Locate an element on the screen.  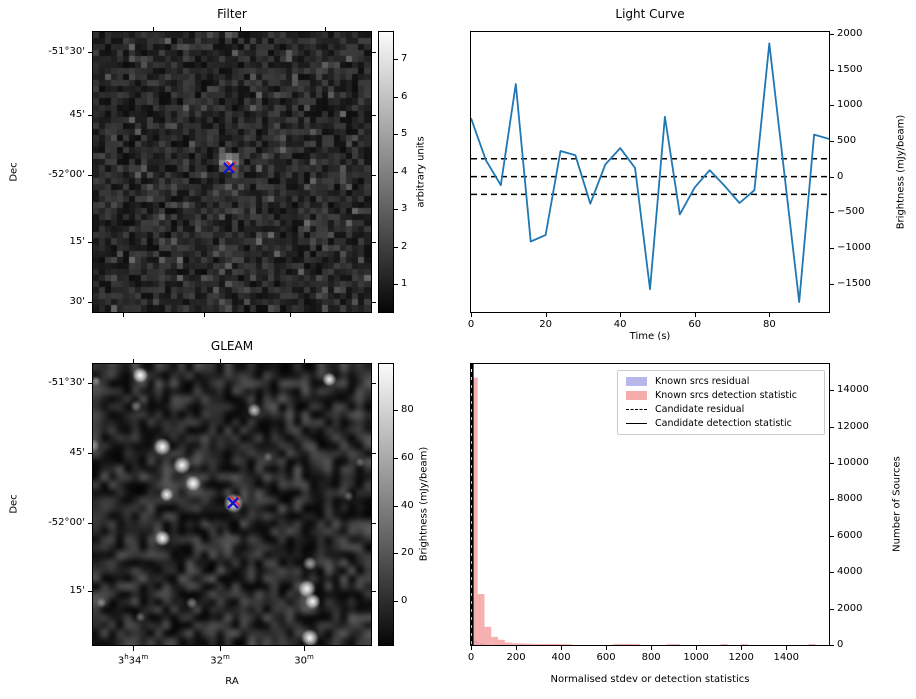
tick-label: 7 is located at coordinates (404, 59).